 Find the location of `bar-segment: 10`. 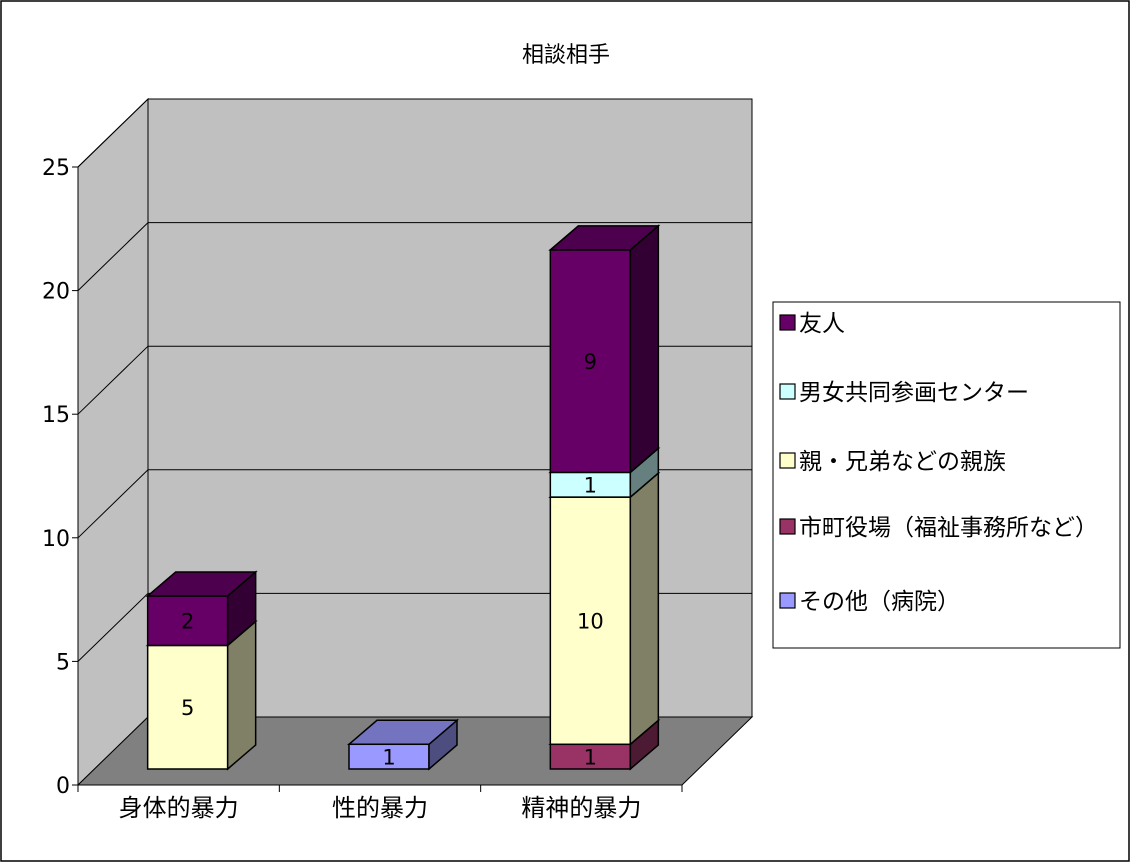

bar-segment: 10 is located at coordinates (604, 608).